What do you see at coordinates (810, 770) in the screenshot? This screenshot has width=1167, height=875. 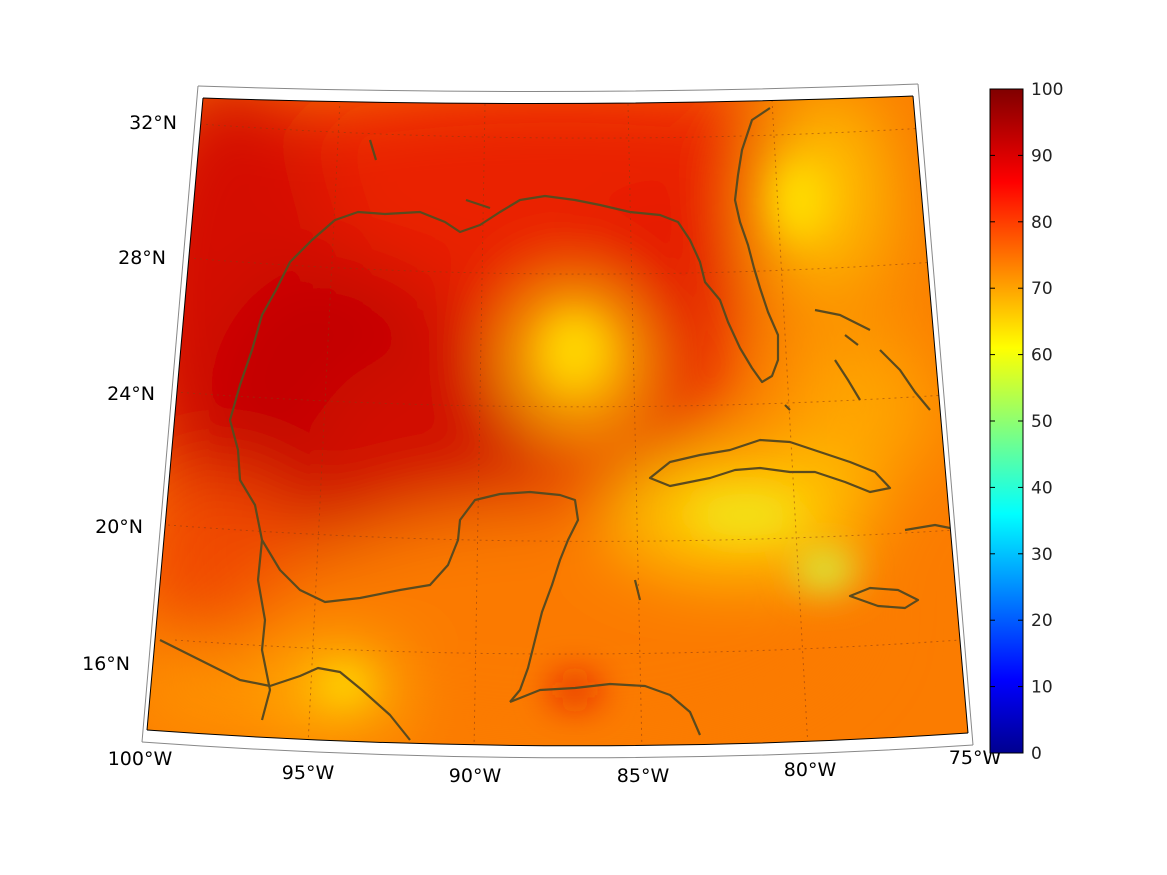 I see `lon-label-80w: 80°W` at bounding box center [810, 770].